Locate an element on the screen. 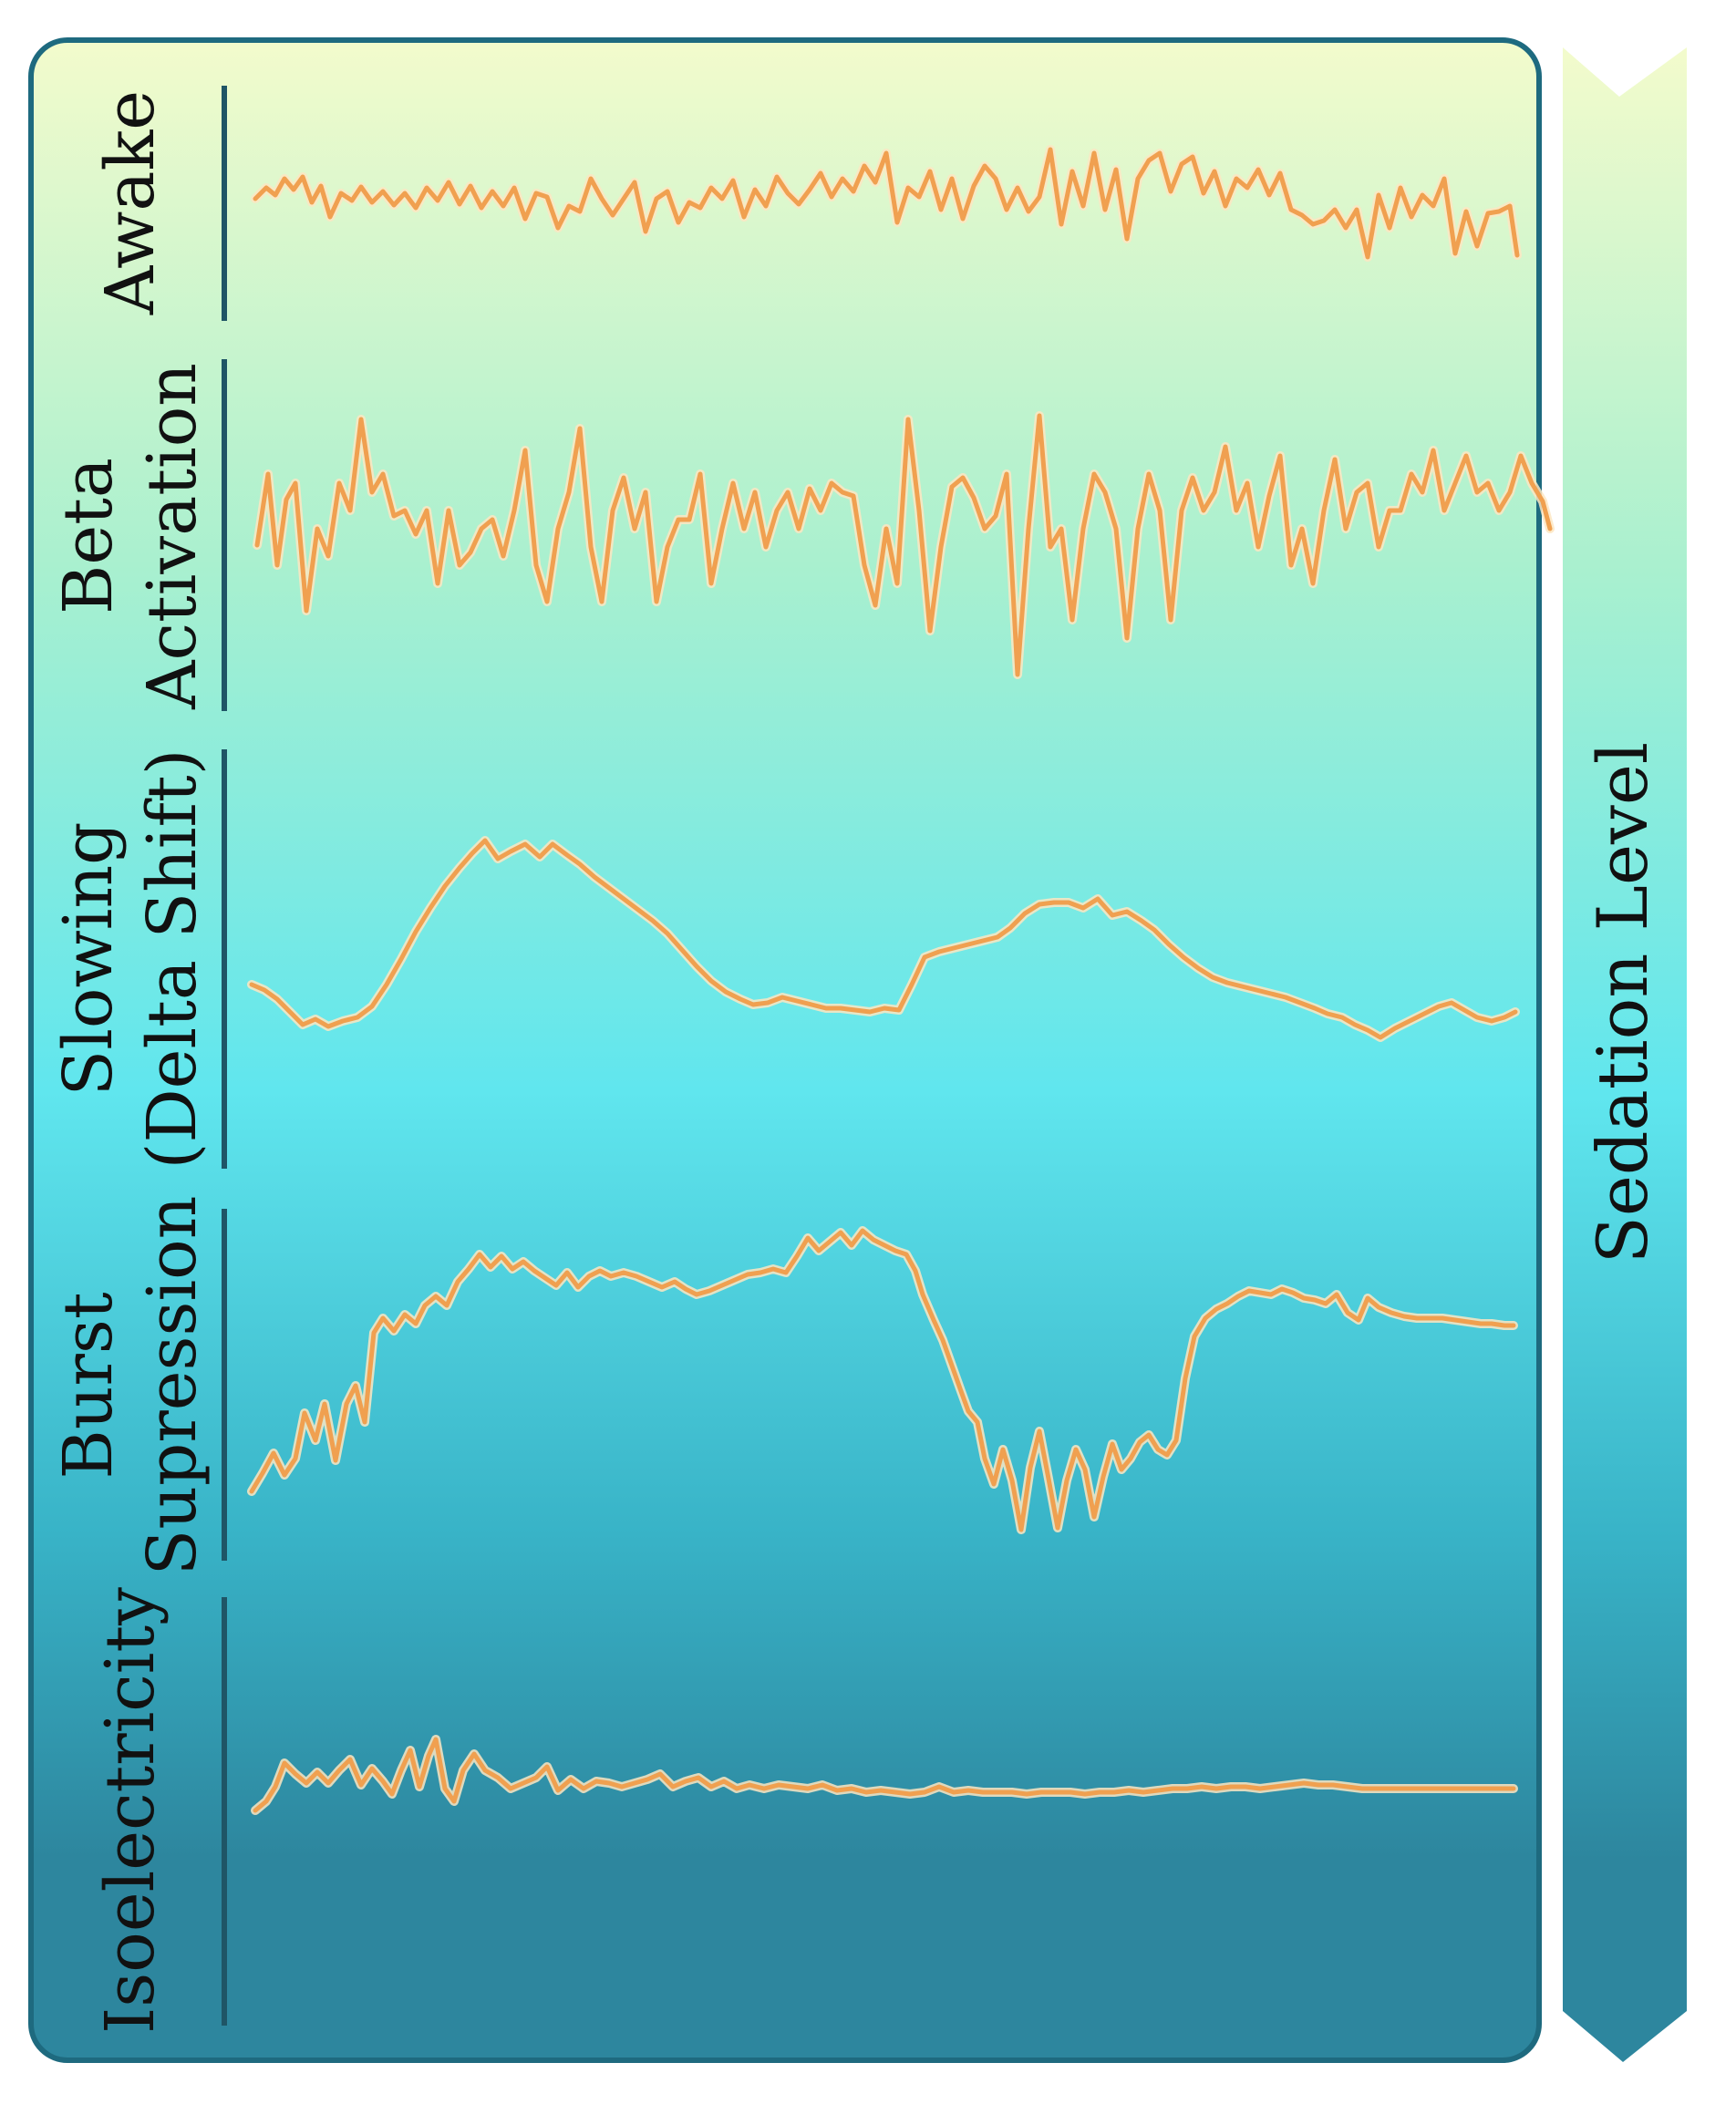 This screenshot has height=2104, width=1736. awake-label: Awake is located at coordinates (130, 202).